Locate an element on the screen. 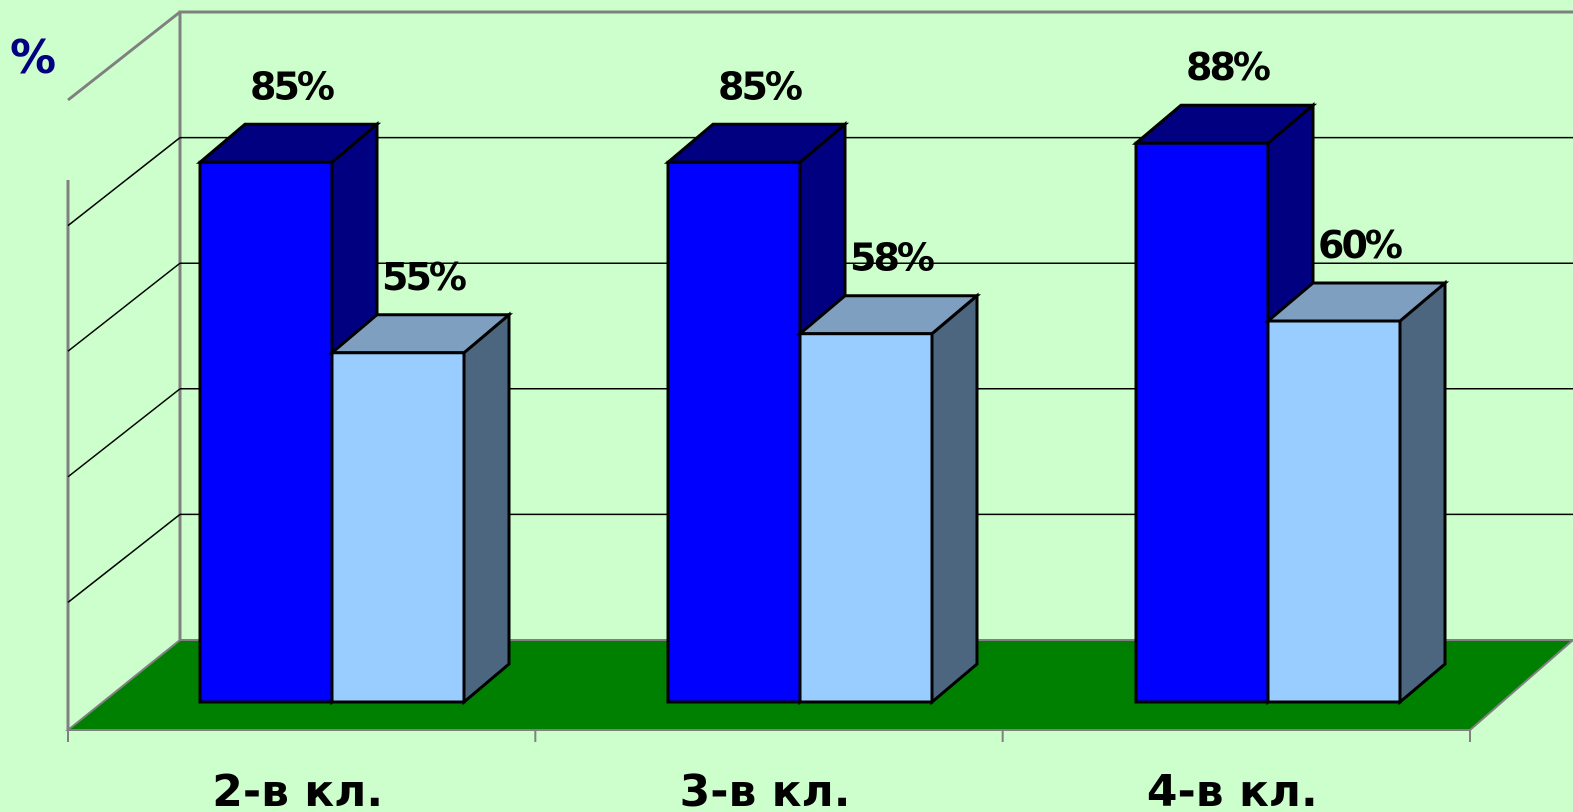  x-tick-label: 4-в кл. is located at coordinates (1232, 789).